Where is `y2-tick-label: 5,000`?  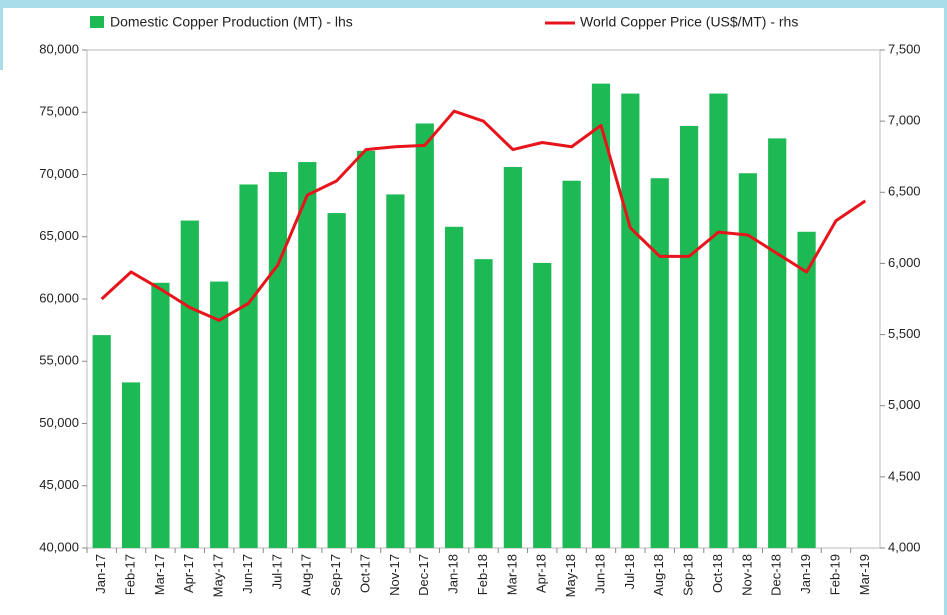
y2-tick-label: 5,000 is located at coordinates (904, 404).